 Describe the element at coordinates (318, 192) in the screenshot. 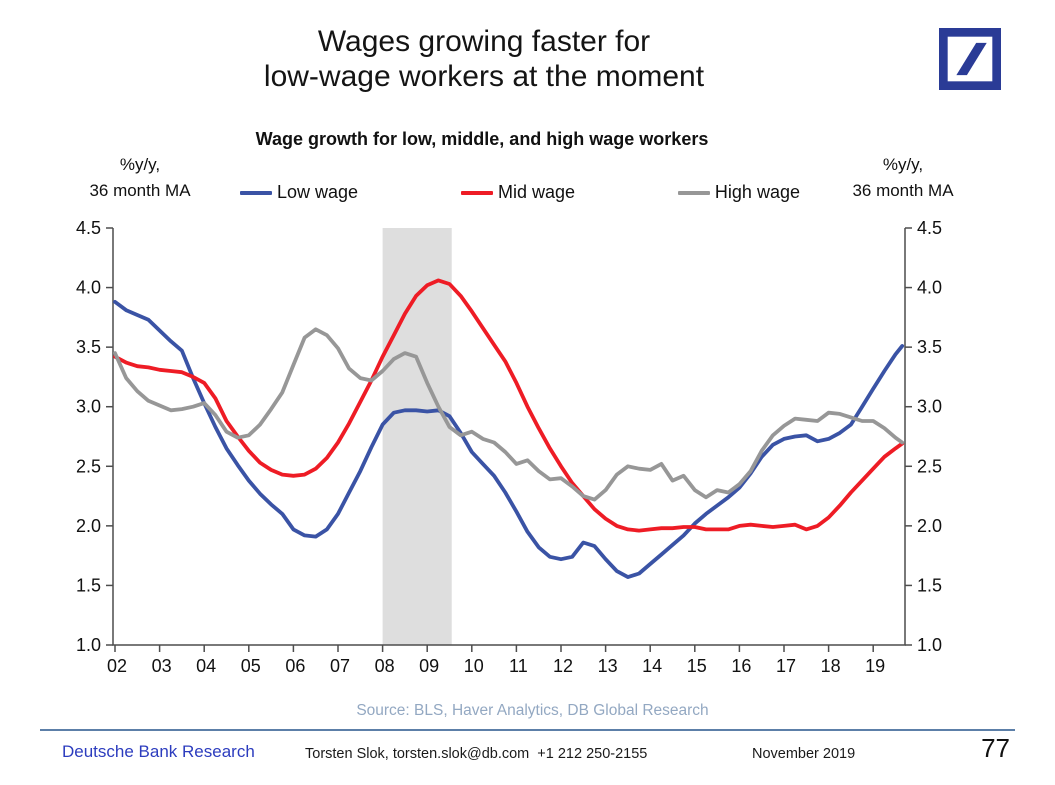

I see `legend-label-low-wage: Low wage` at that location.